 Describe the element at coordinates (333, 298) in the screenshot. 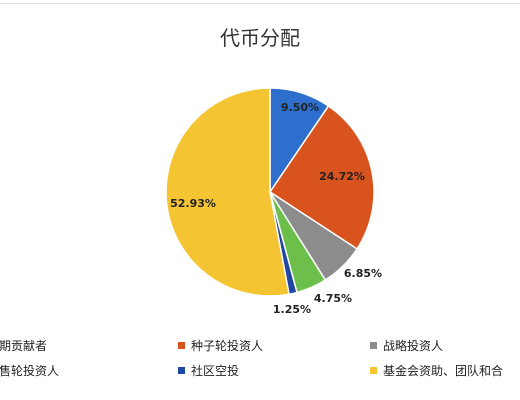

I see `data-label-presale-investors: 4.75%` at that location.